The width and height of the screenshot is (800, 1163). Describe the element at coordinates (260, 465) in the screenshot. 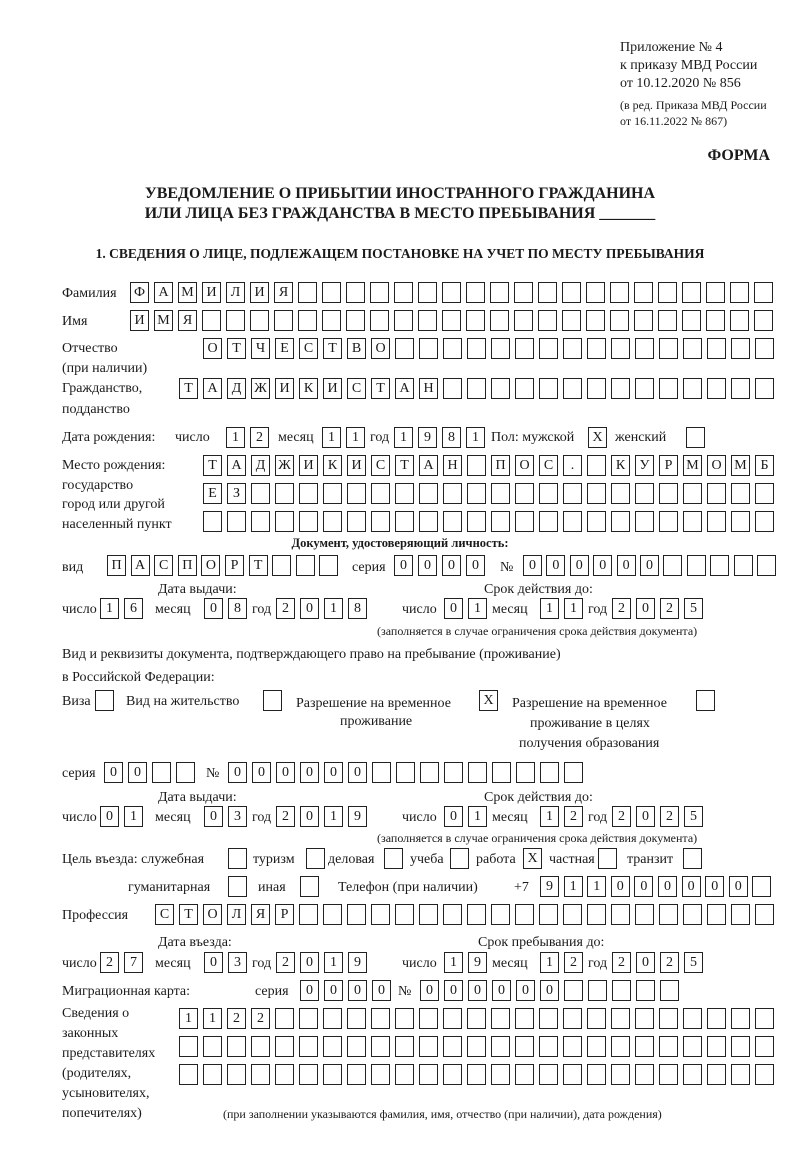

I see `char-cell: Д` at that location.